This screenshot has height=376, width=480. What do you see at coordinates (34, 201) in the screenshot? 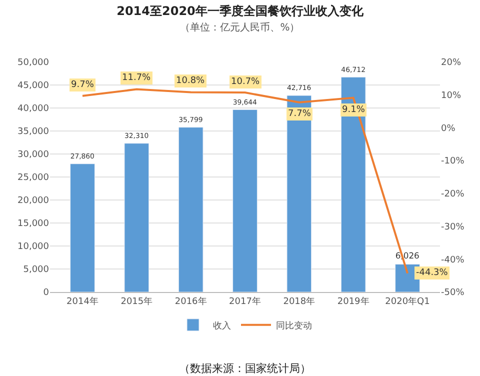
I see `y-tick-label: 20,000` at bounding box center [34, 201].